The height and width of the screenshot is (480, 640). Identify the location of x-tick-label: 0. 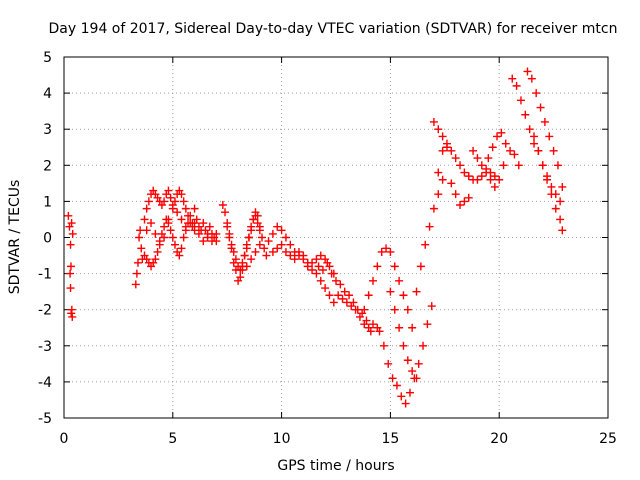
(64, 439).